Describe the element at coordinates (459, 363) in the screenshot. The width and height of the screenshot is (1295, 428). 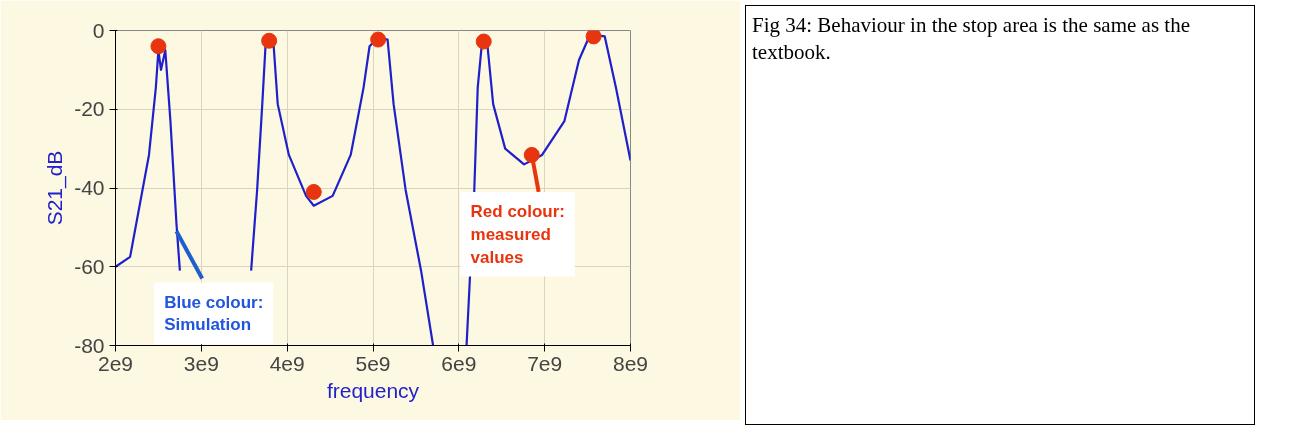
I see `x-tick-label: 6e9` at that location.